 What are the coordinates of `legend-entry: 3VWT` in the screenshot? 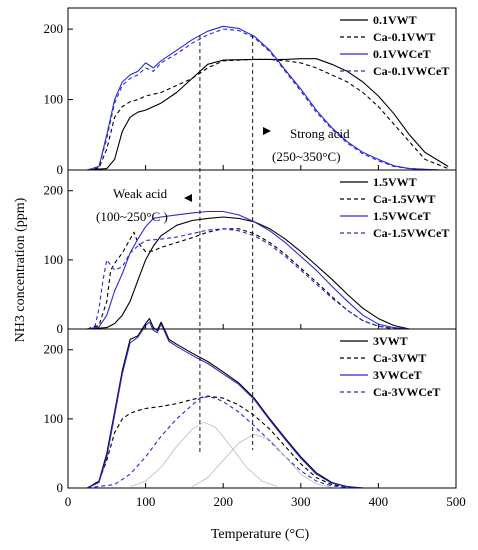 It's located at (390, 341).